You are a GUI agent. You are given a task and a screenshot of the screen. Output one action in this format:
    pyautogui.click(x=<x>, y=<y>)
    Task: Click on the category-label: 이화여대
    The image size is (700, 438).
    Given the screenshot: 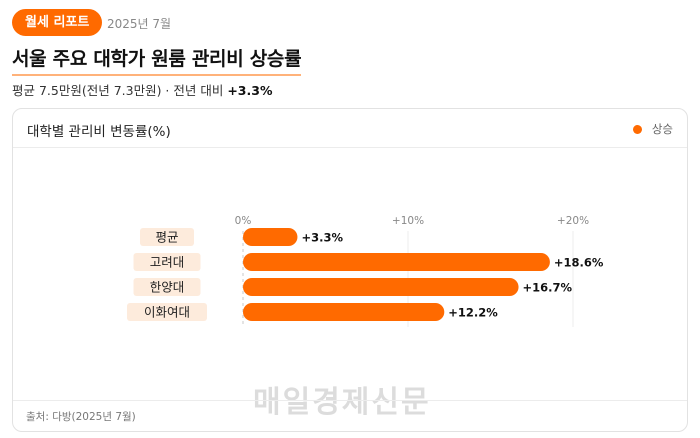 What is the action you would take?
    pyautogui.click(x=167, y=312)
    